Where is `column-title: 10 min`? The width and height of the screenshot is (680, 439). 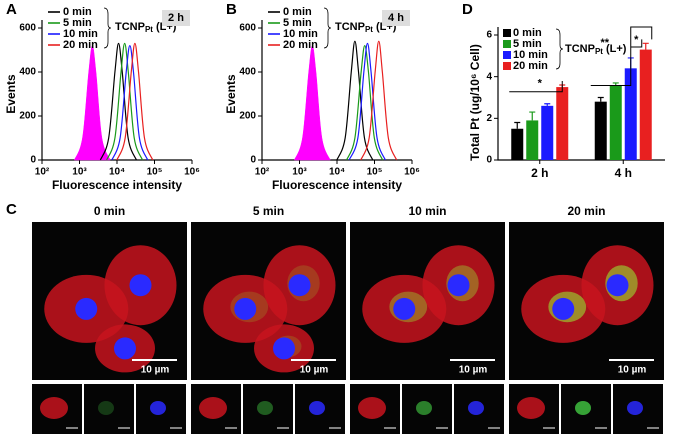
column-title: 10 min is located at coordinates (427, 211).